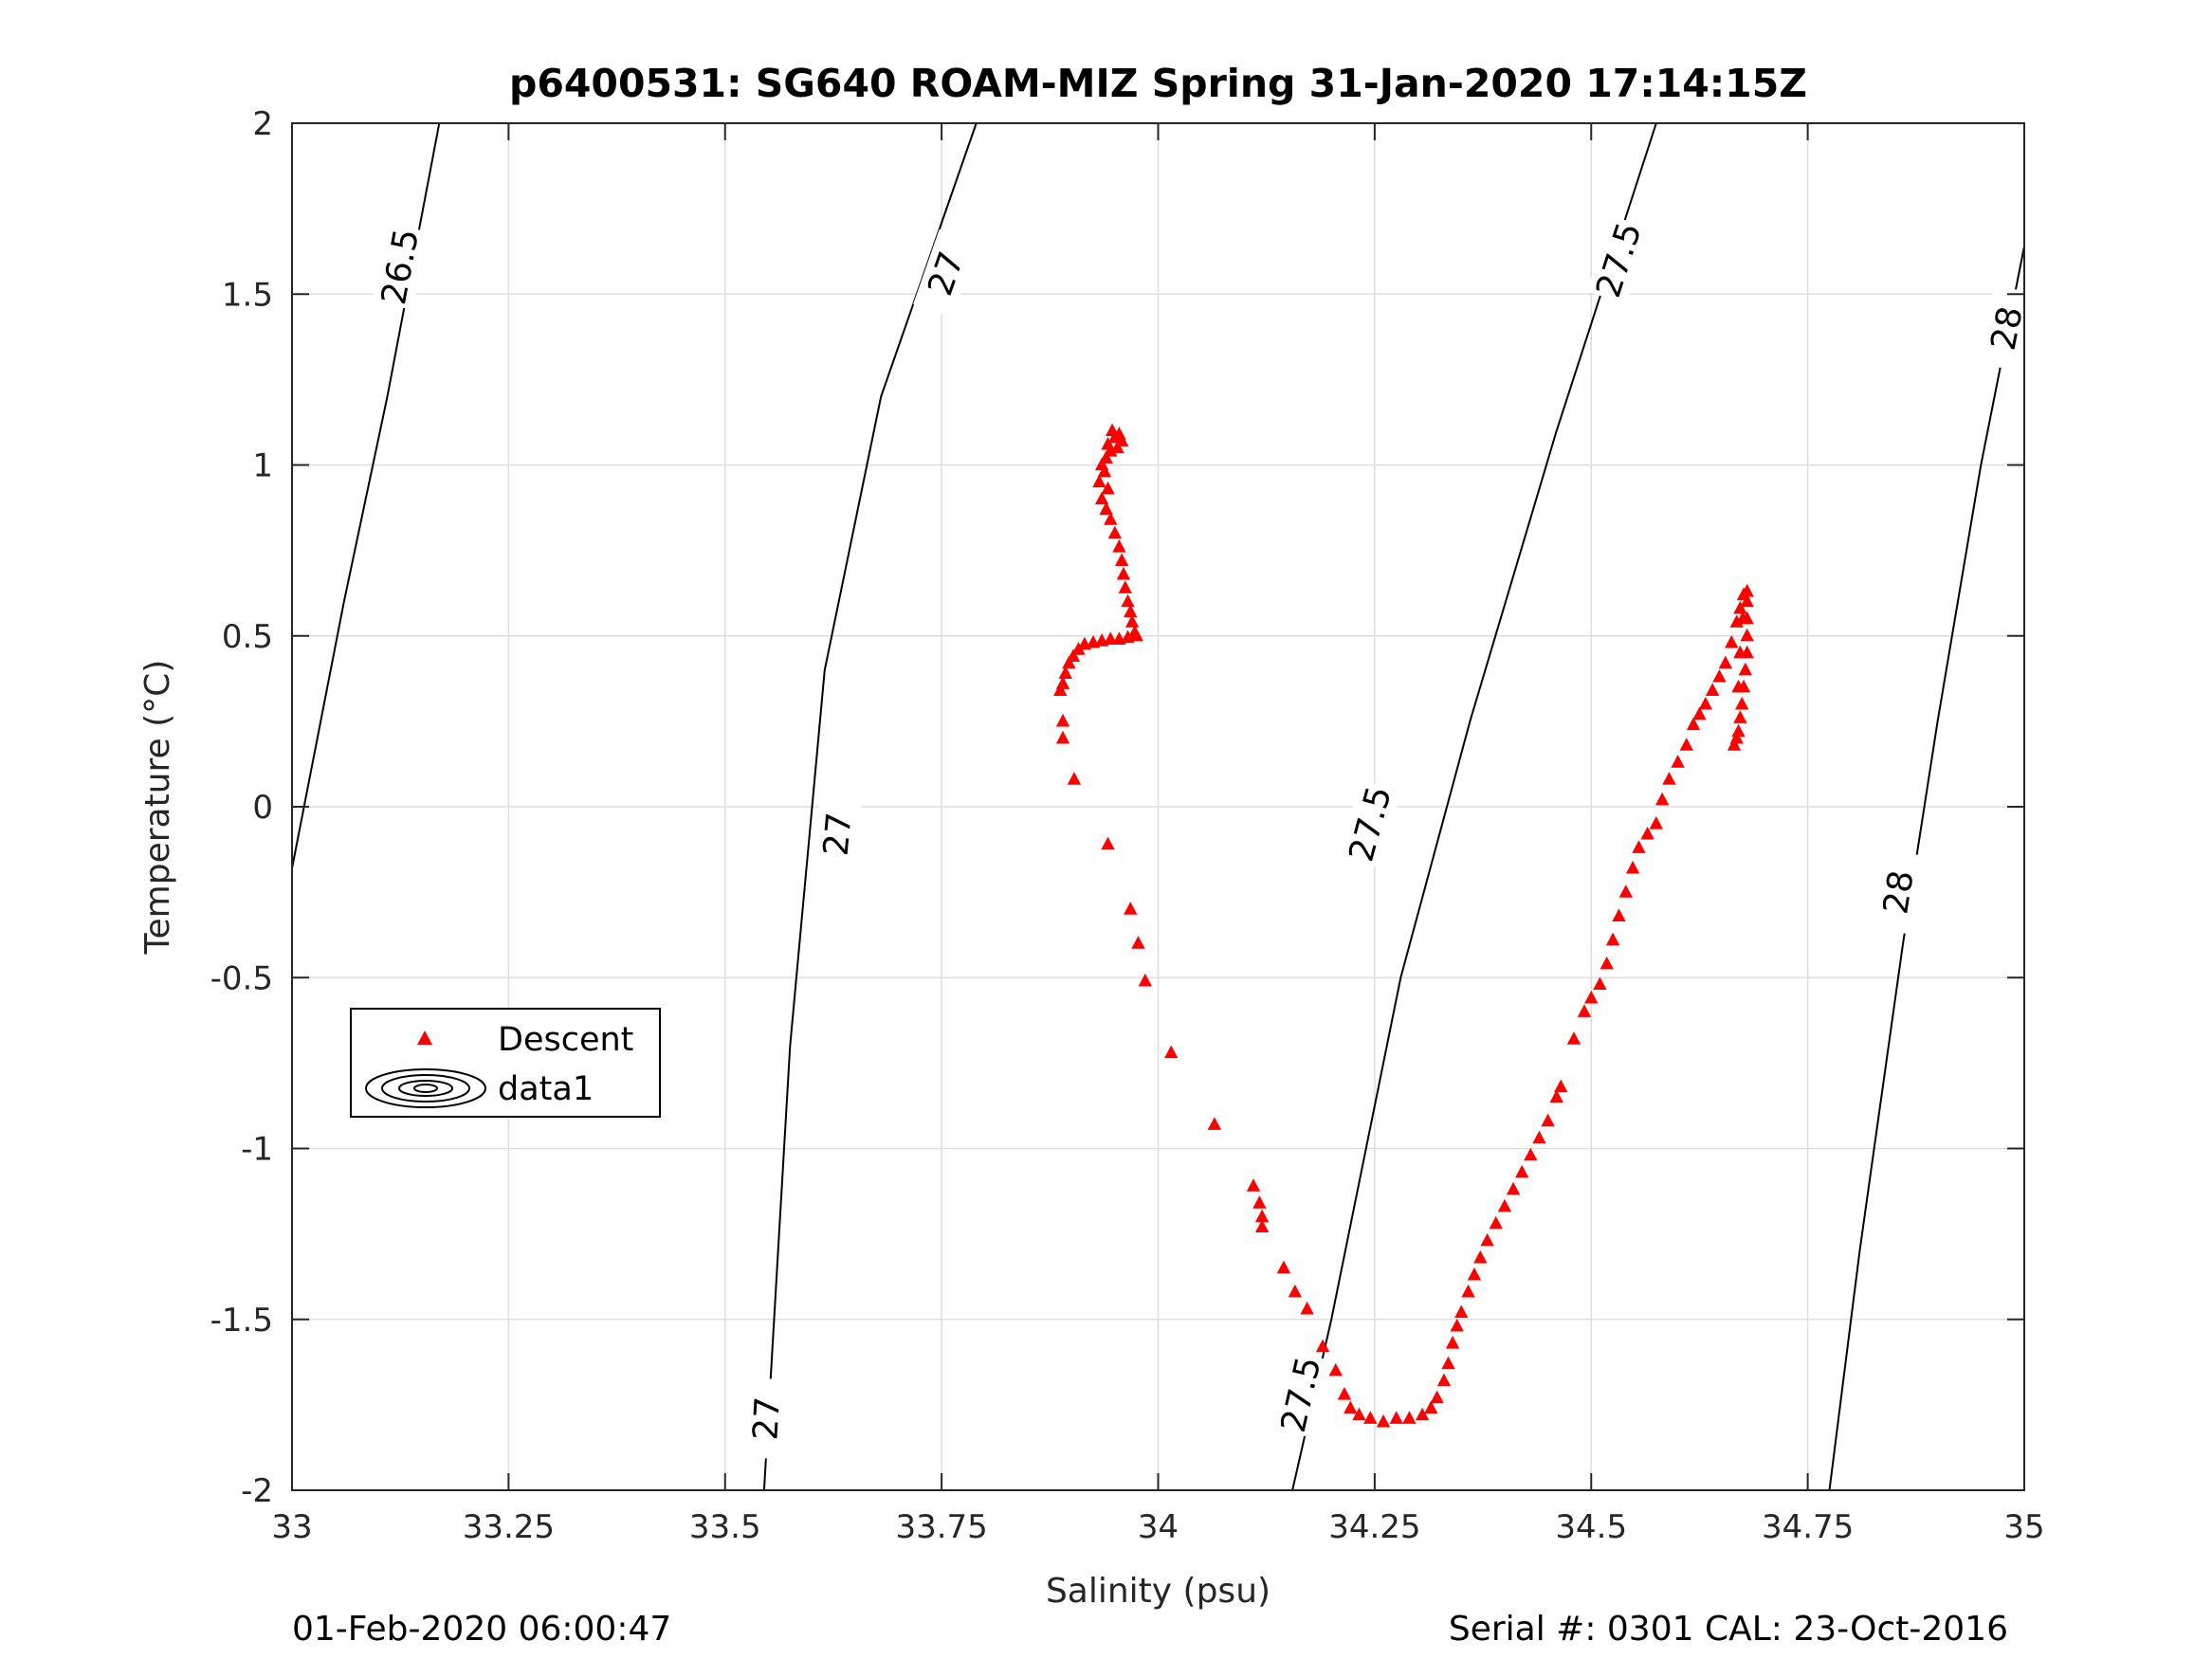  I want to click on x-tick-label: 33, so click(291, 1527).